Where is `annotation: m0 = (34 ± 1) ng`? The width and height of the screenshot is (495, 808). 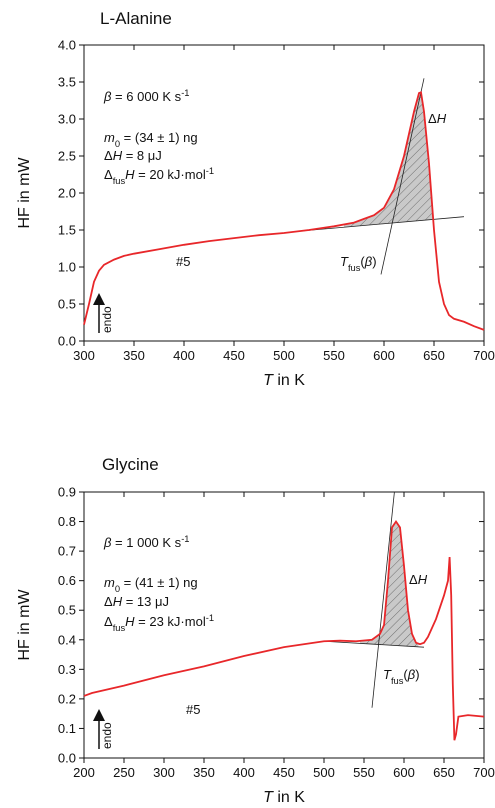 annotation: m0 = (34 ± 1) ng is located at coordinates (151, 139).